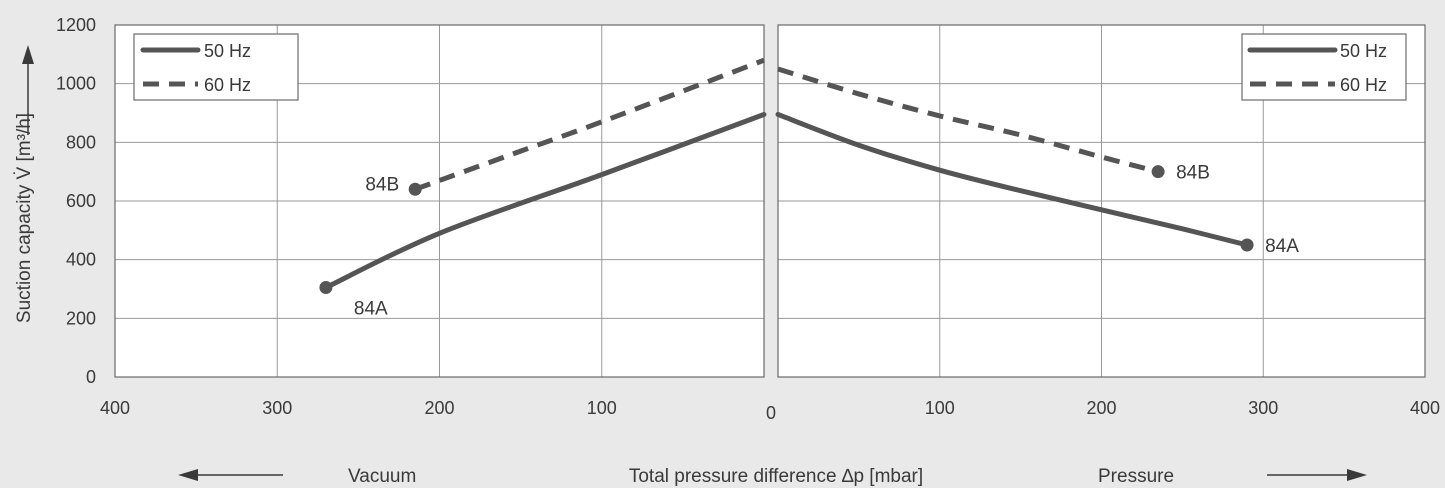  What do you see at coordinates (24, 218) in the screenshot?
I see `y-axis-label: Suction capacity V̇ [m³/h]` at bounding box center [24, 218].